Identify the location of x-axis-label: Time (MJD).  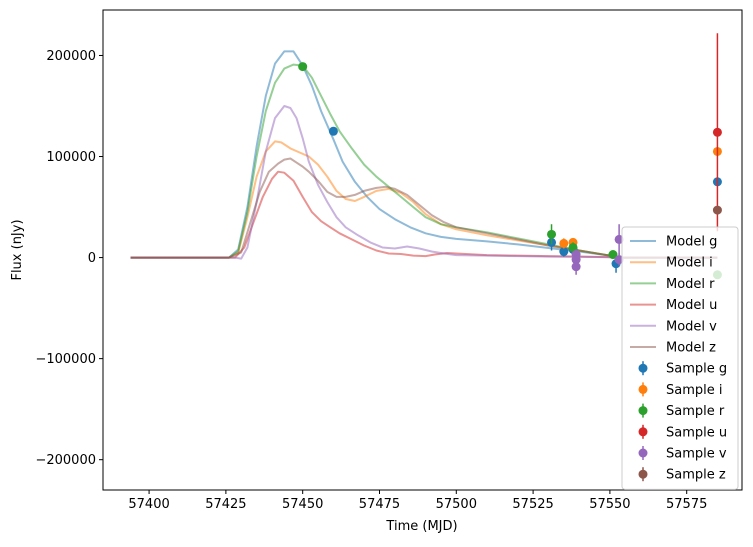
(421, 526).